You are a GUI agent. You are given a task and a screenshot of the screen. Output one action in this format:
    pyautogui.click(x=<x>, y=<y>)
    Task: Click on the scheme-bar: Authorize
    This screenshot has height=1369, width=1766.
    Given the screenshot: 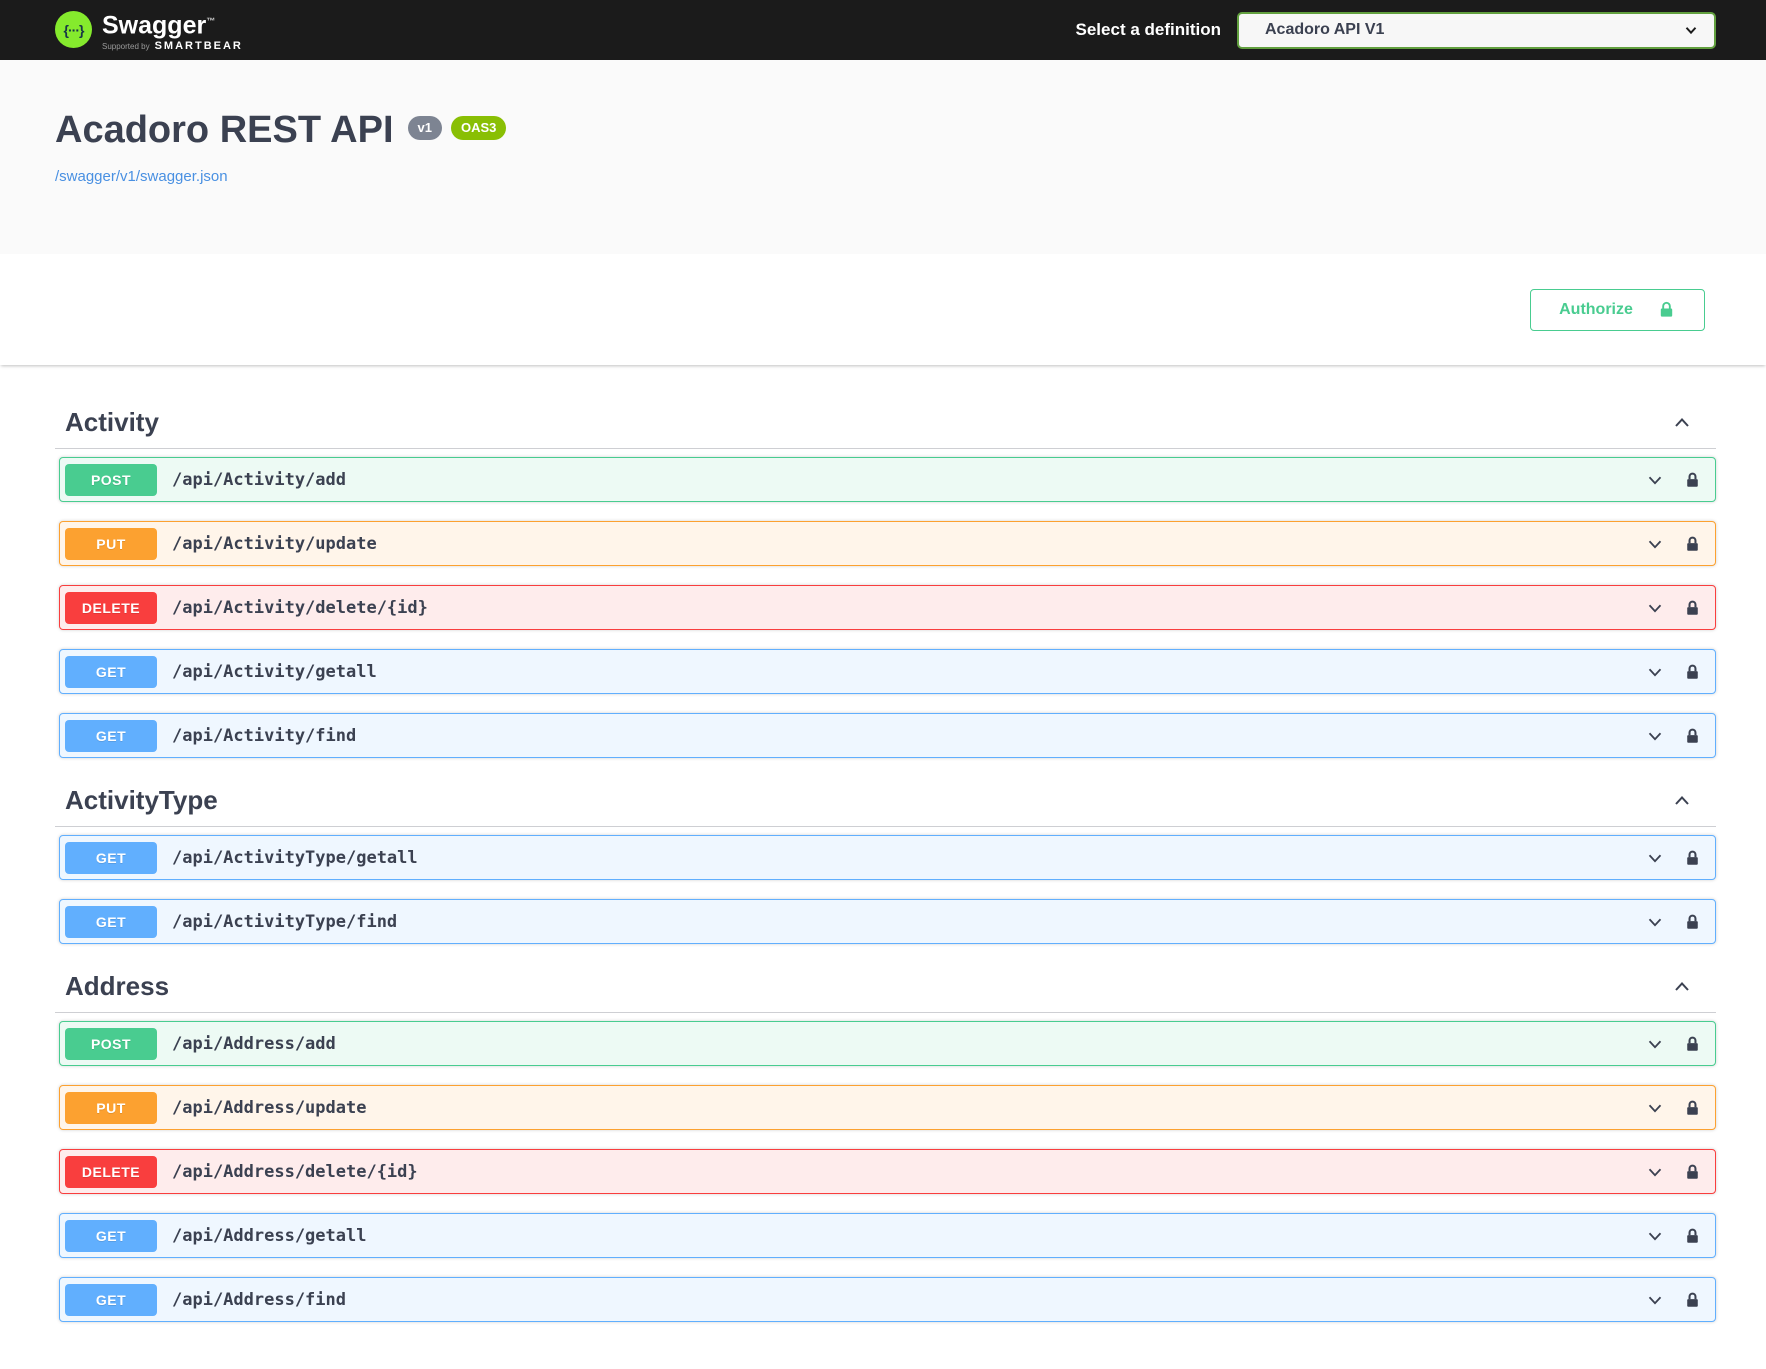 What is the action you would take?
    pyautogui.click(x=883, y=309)
    